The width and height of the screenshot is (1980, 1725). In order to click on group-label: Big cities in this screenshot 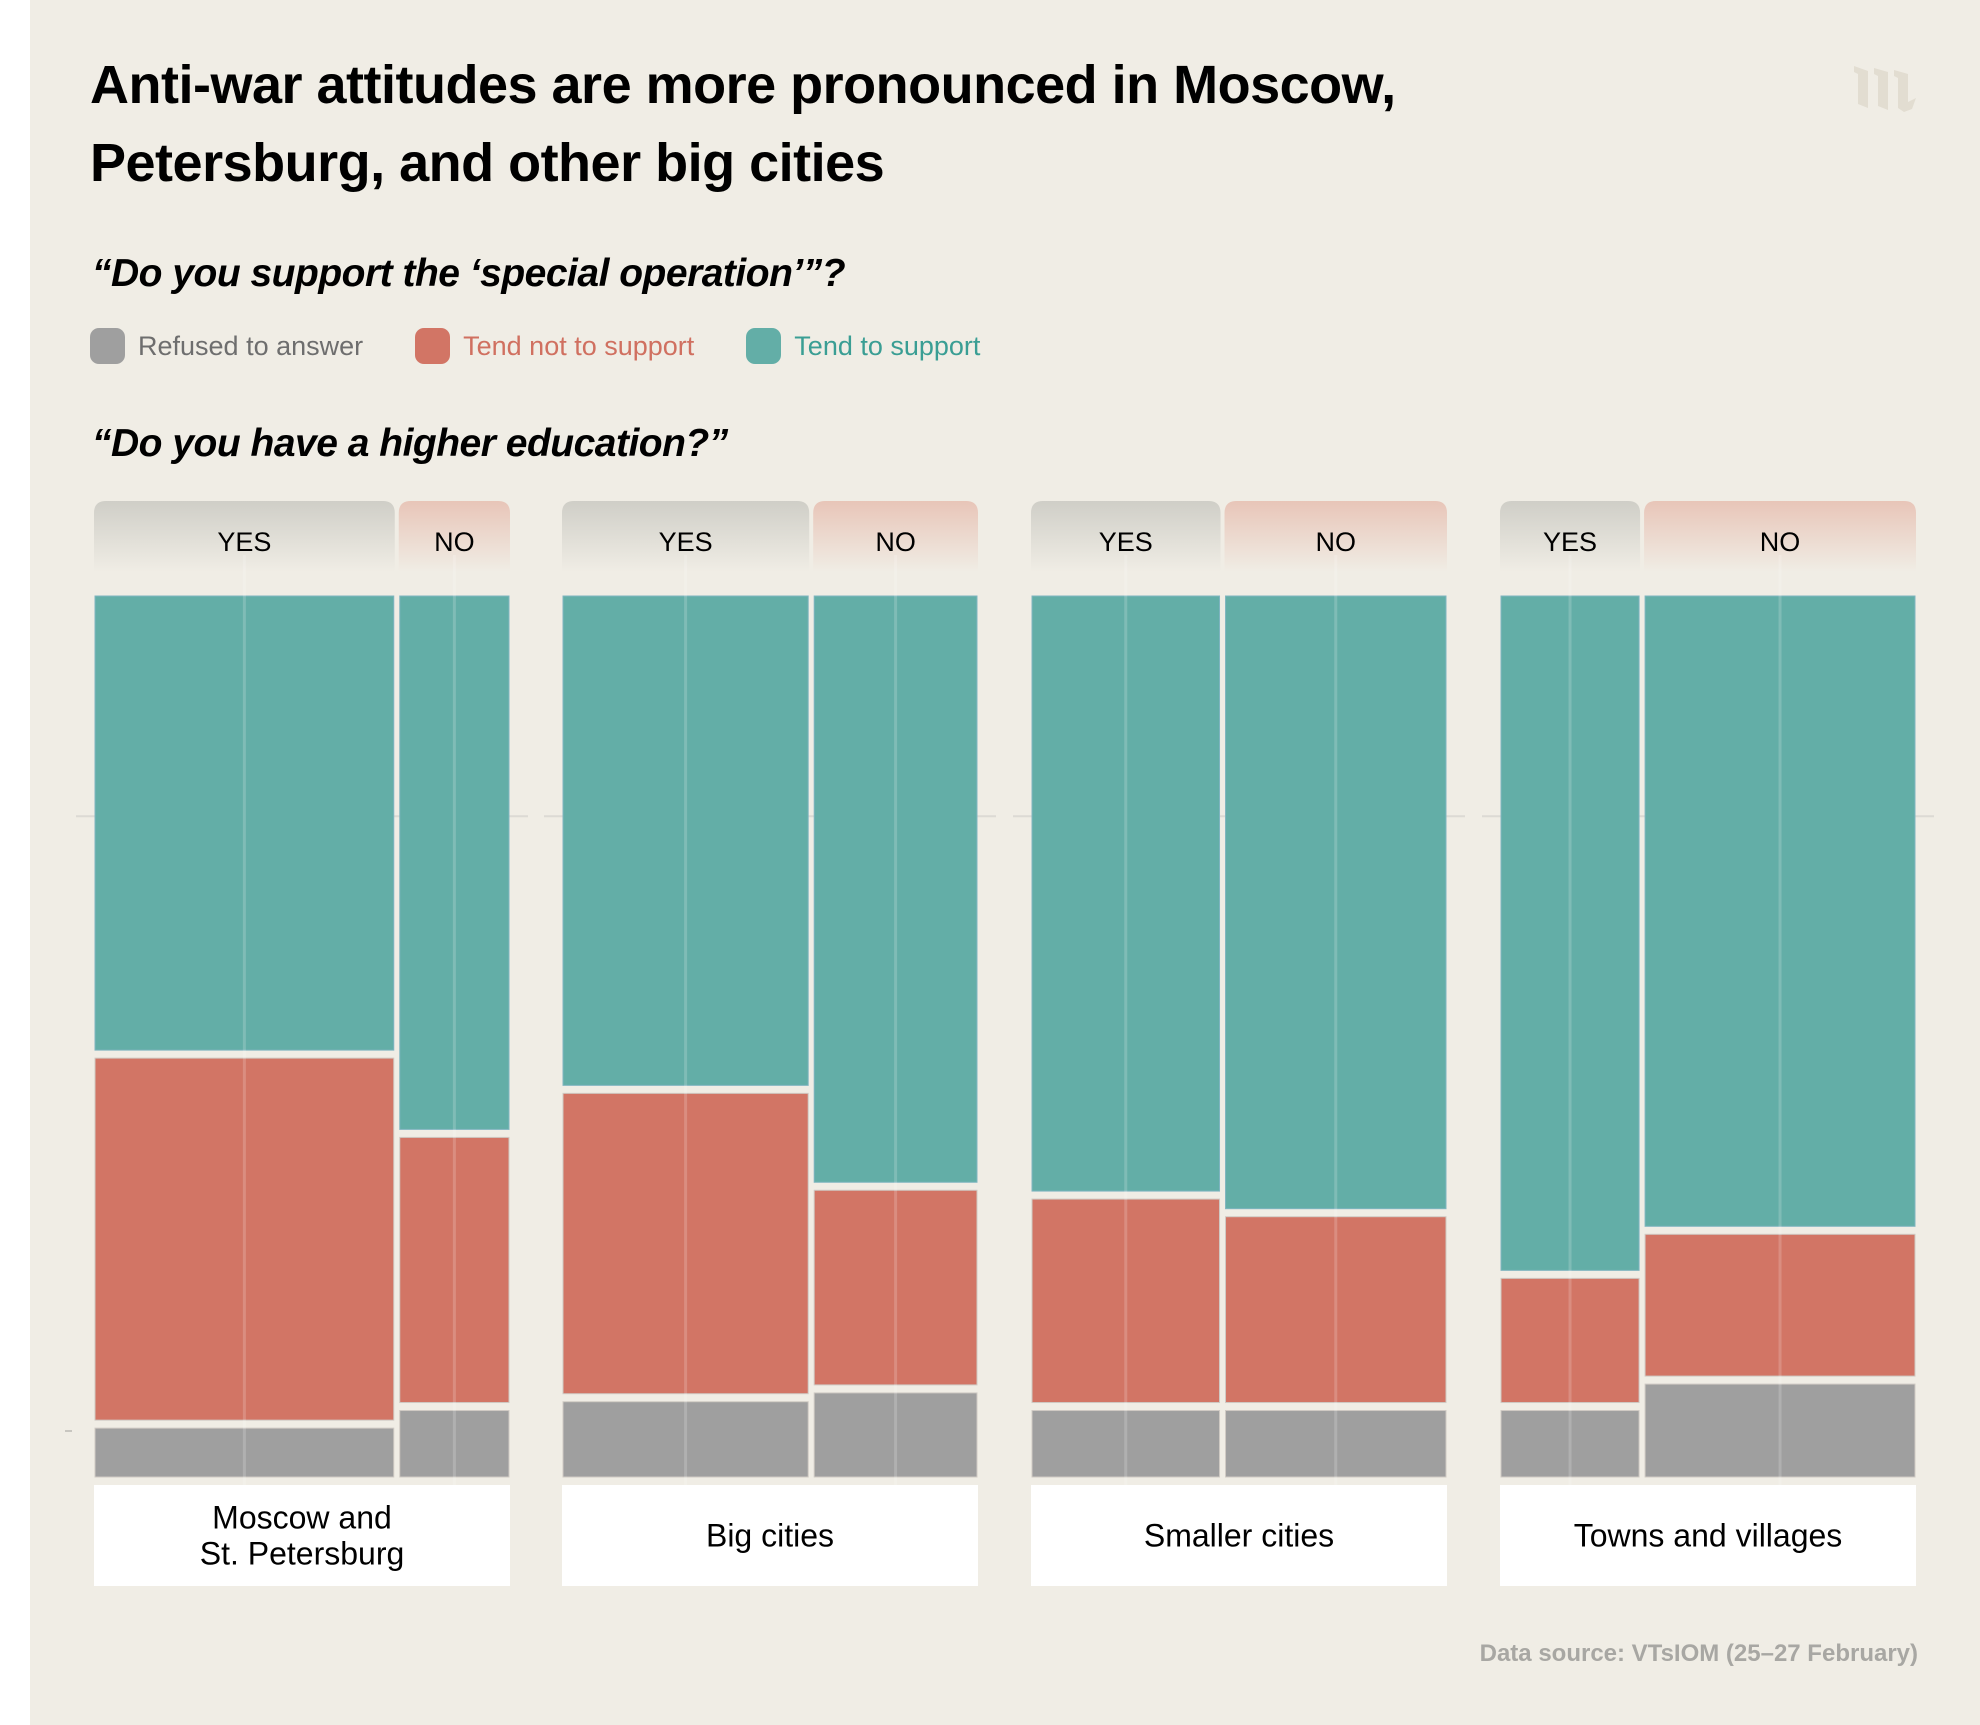, I will do `click(770, 1536)`.